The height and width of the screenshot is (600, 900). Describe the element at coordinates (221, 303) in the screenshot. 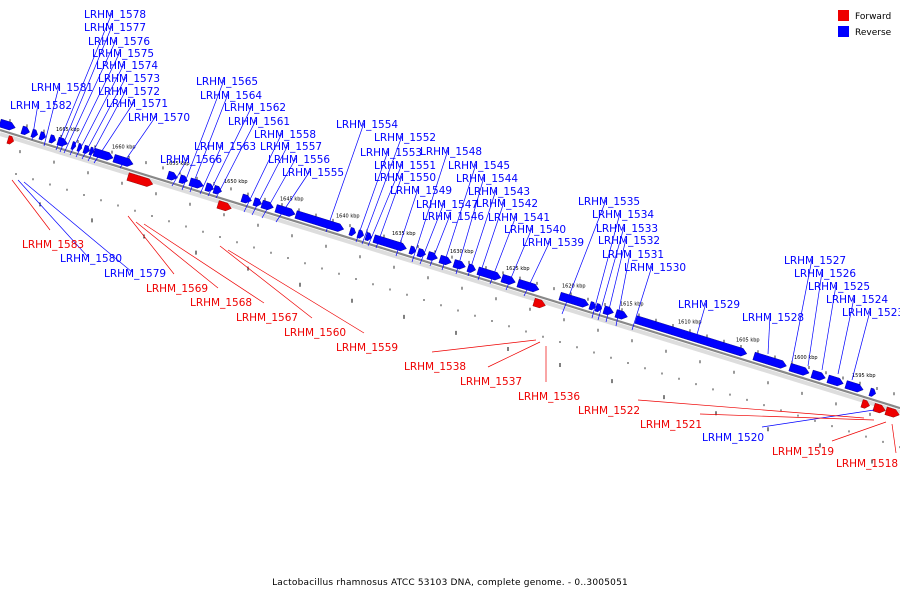

I see `gene-label: LRHM_1568` at that location.